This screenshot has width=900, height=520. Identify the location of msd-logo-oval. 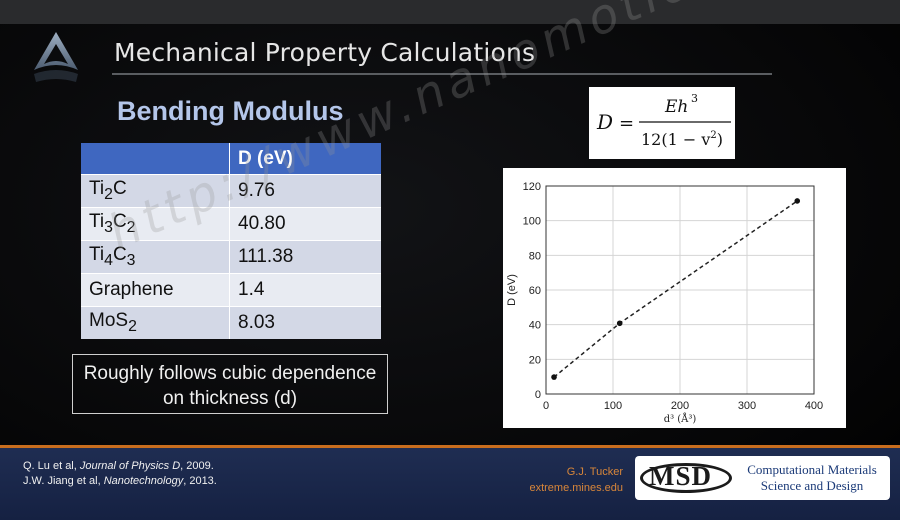
(686, 478).